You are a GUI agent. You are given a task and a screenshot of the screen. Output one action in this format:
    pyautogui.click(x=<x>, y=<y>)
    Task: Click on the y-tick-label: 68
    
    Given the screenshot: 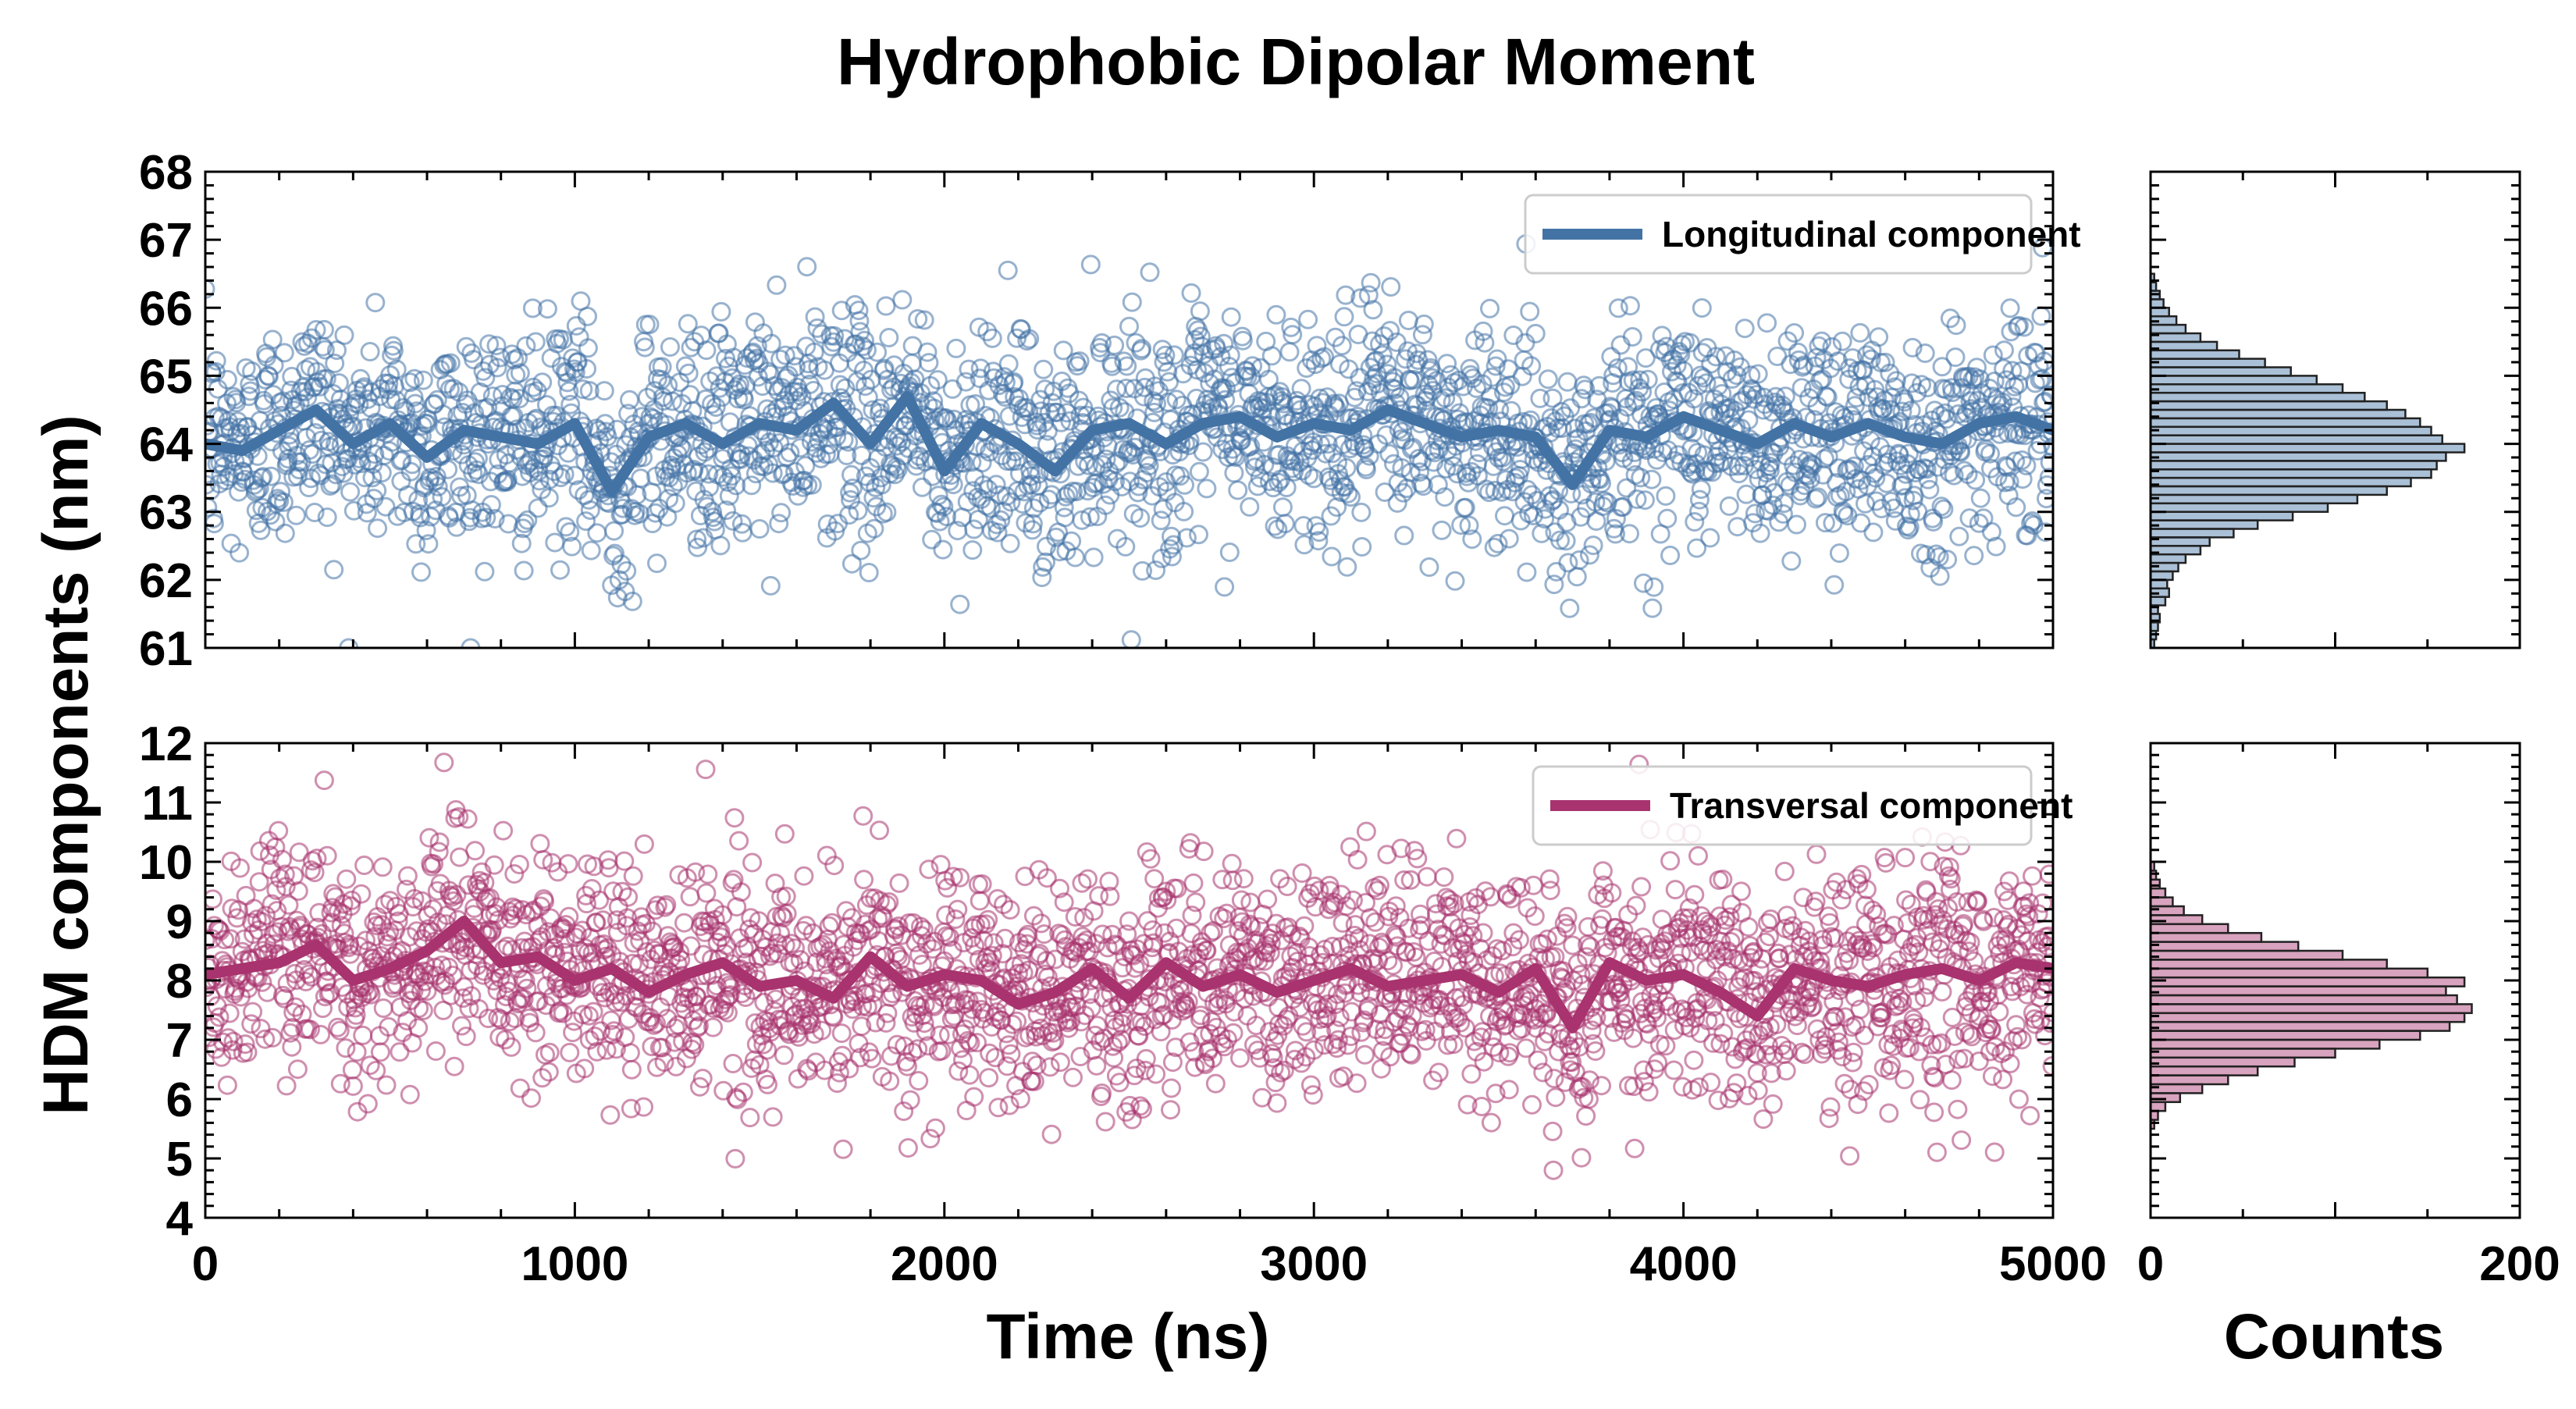 What is the action you would take?
    pyautogui.click(x=166, y=173)
    